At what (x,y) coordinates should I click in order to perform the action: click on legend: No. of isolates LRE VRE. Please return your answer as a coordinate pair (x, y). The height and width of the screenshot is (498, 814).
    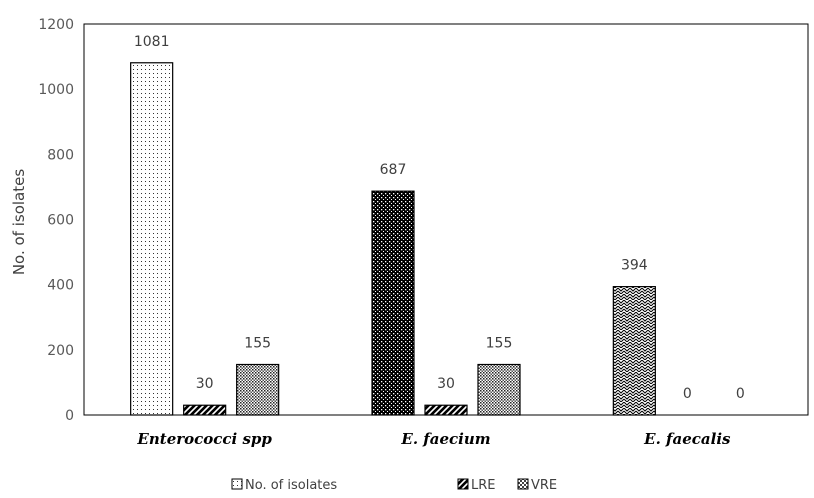
    Looking at the image, I should click on (394, 485).